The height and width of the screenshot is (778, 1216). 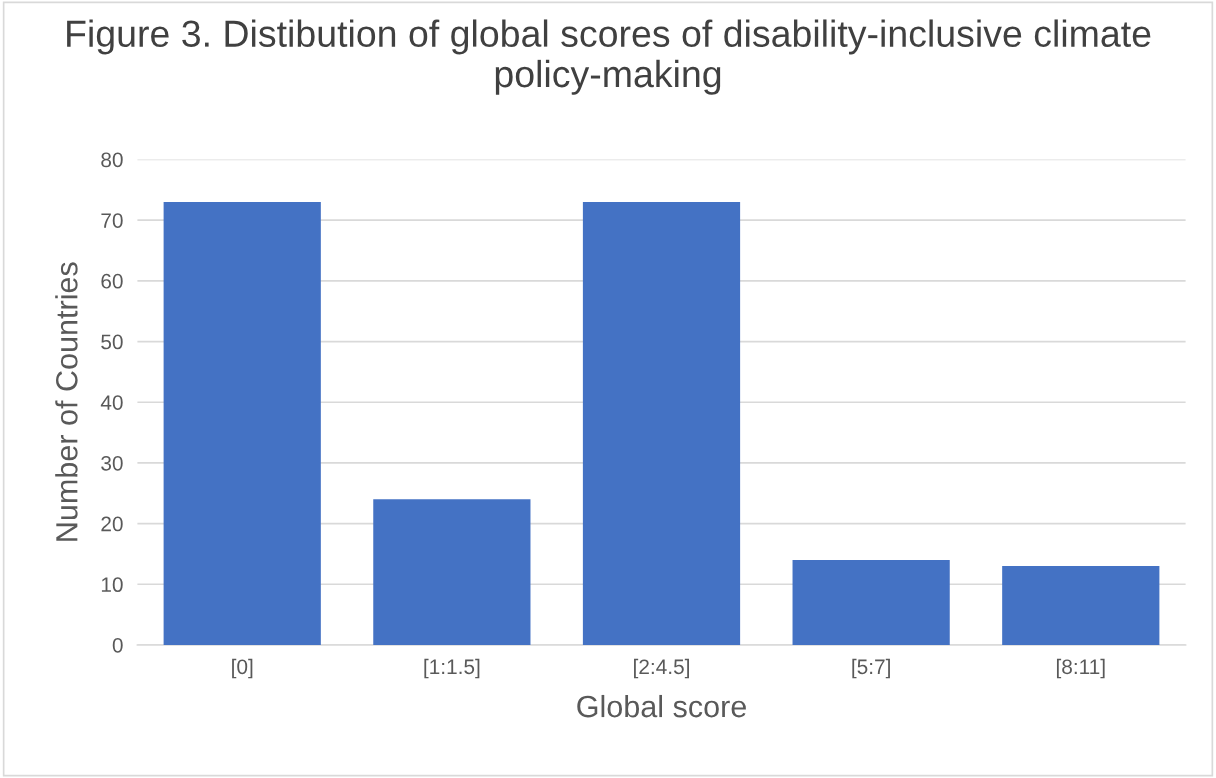 What do you see at coordinates (871, 668) in the screenshot?
I see `x-tick-label: [5:7]` at bounding box center [871, 668].